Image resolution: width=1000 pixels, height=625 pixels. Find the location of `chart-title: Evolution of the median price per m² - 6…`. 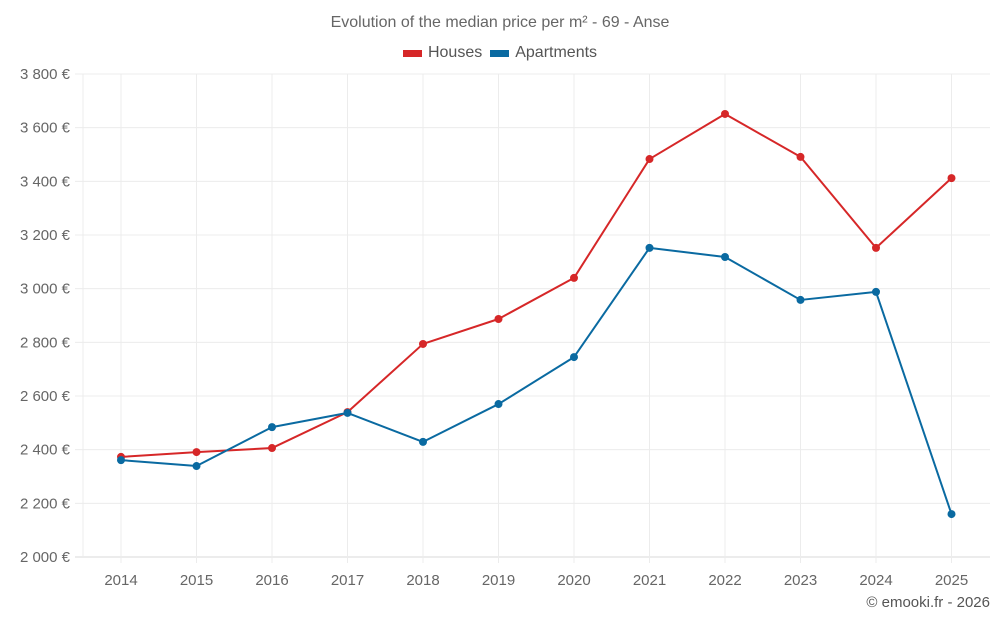

chart-title: Evolution of the median price per m² - 6… is located at coordinates (500, 22).